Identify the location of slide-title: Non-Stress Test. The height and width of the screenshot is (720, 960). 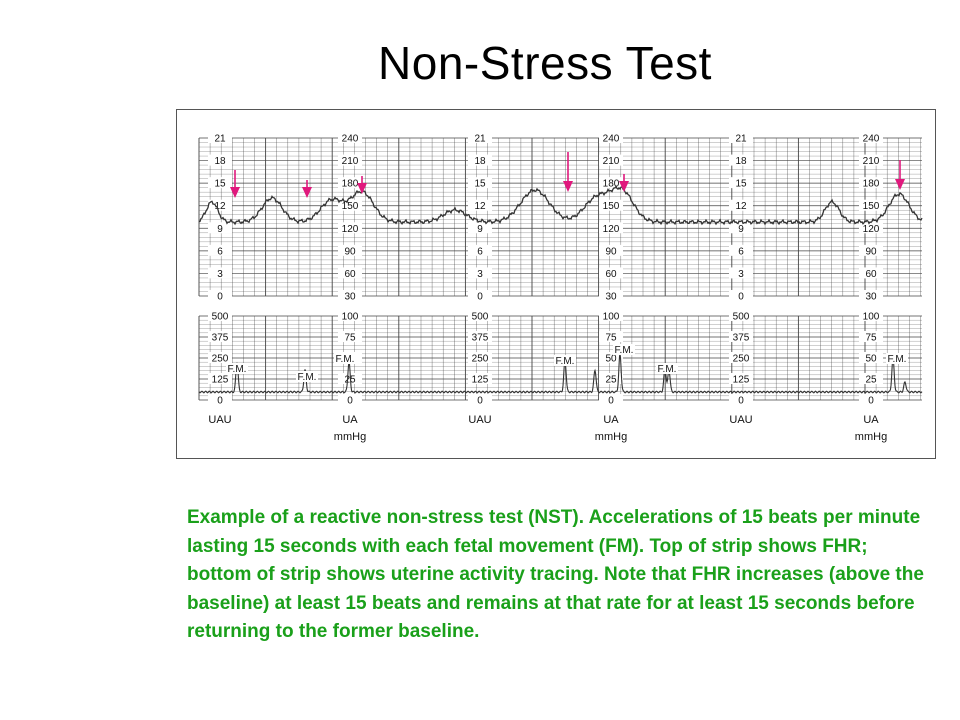
(545, 63).